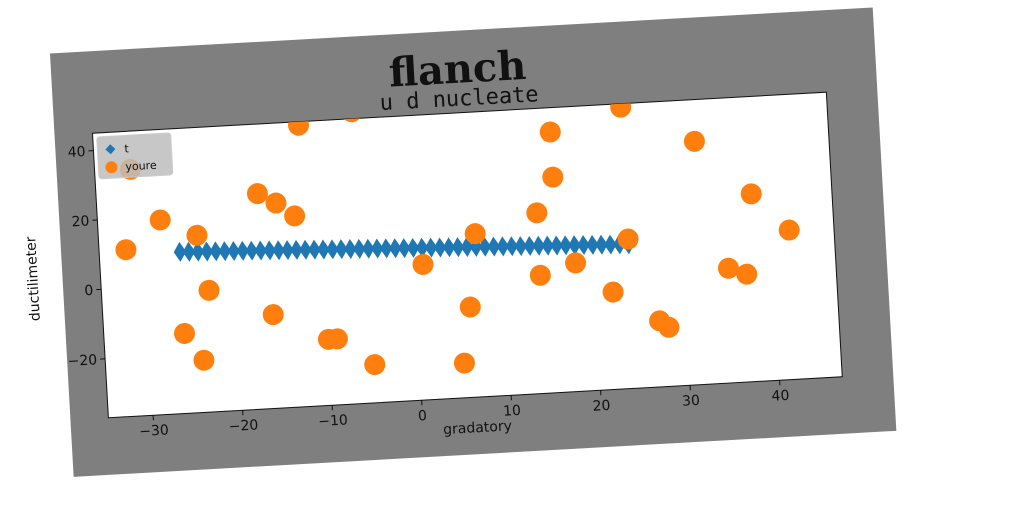 The width and height of the screenshot is (1024, 512). I want to click on x-tick-label: −10, so click(333, 421).